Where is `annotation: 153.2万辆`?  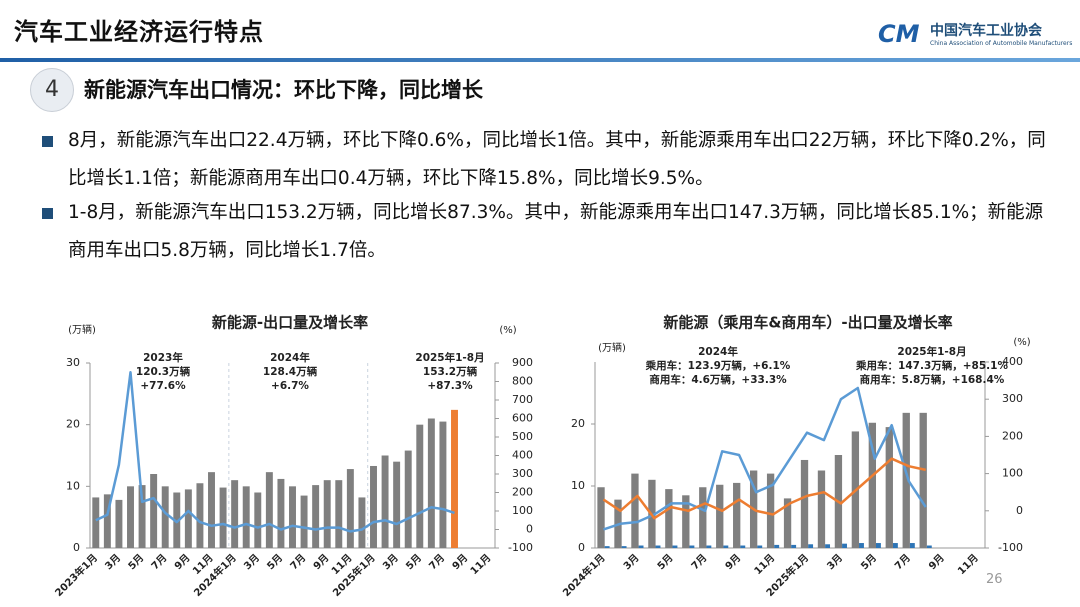
annotation: 153.2万辆 is located at coordinates (450, 371).